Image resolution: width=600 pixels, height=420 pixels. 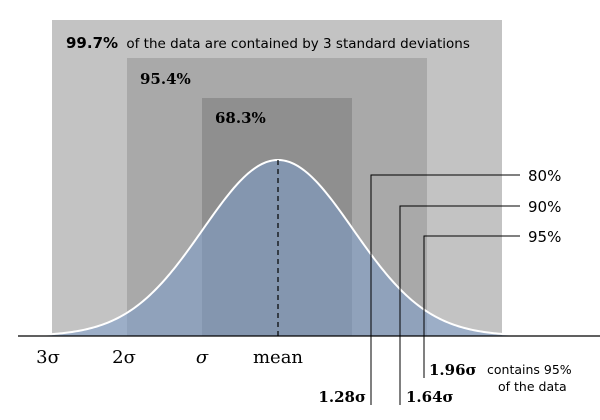 What do you see at coordinates (240, 118) in the screenshot?
I see `band-one-sd-label: 68.3%` at bounding box center [240, 118].